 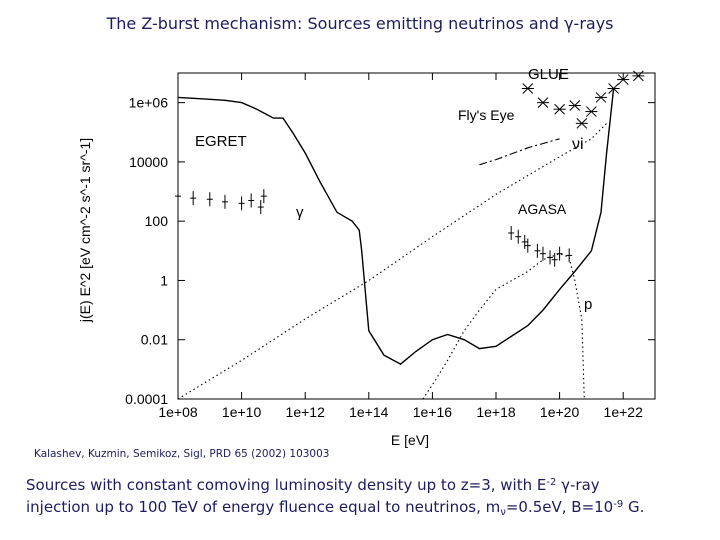 I want to click on caption-text-5: G., so click(x=634, y=507).